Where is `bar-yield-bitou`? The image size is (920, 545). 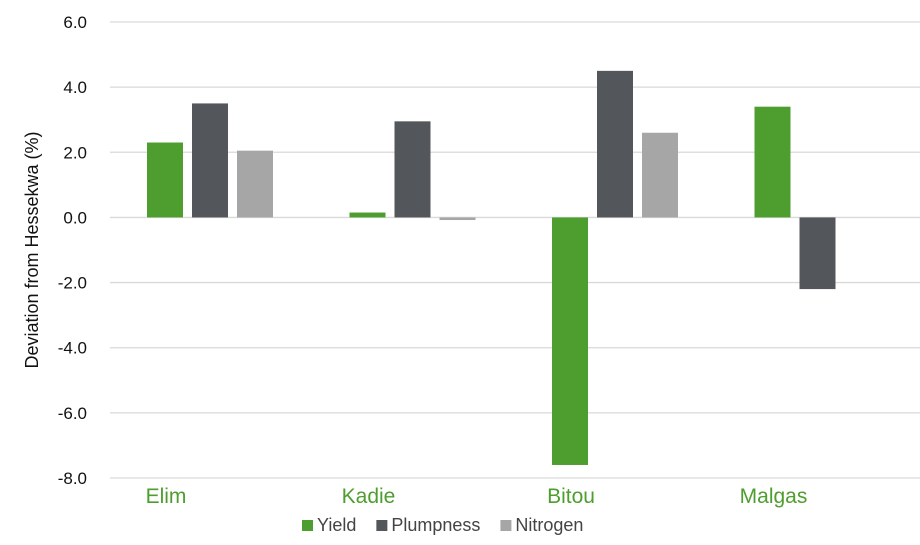 bar-yield-bitou is located at coordinates (570, 341).